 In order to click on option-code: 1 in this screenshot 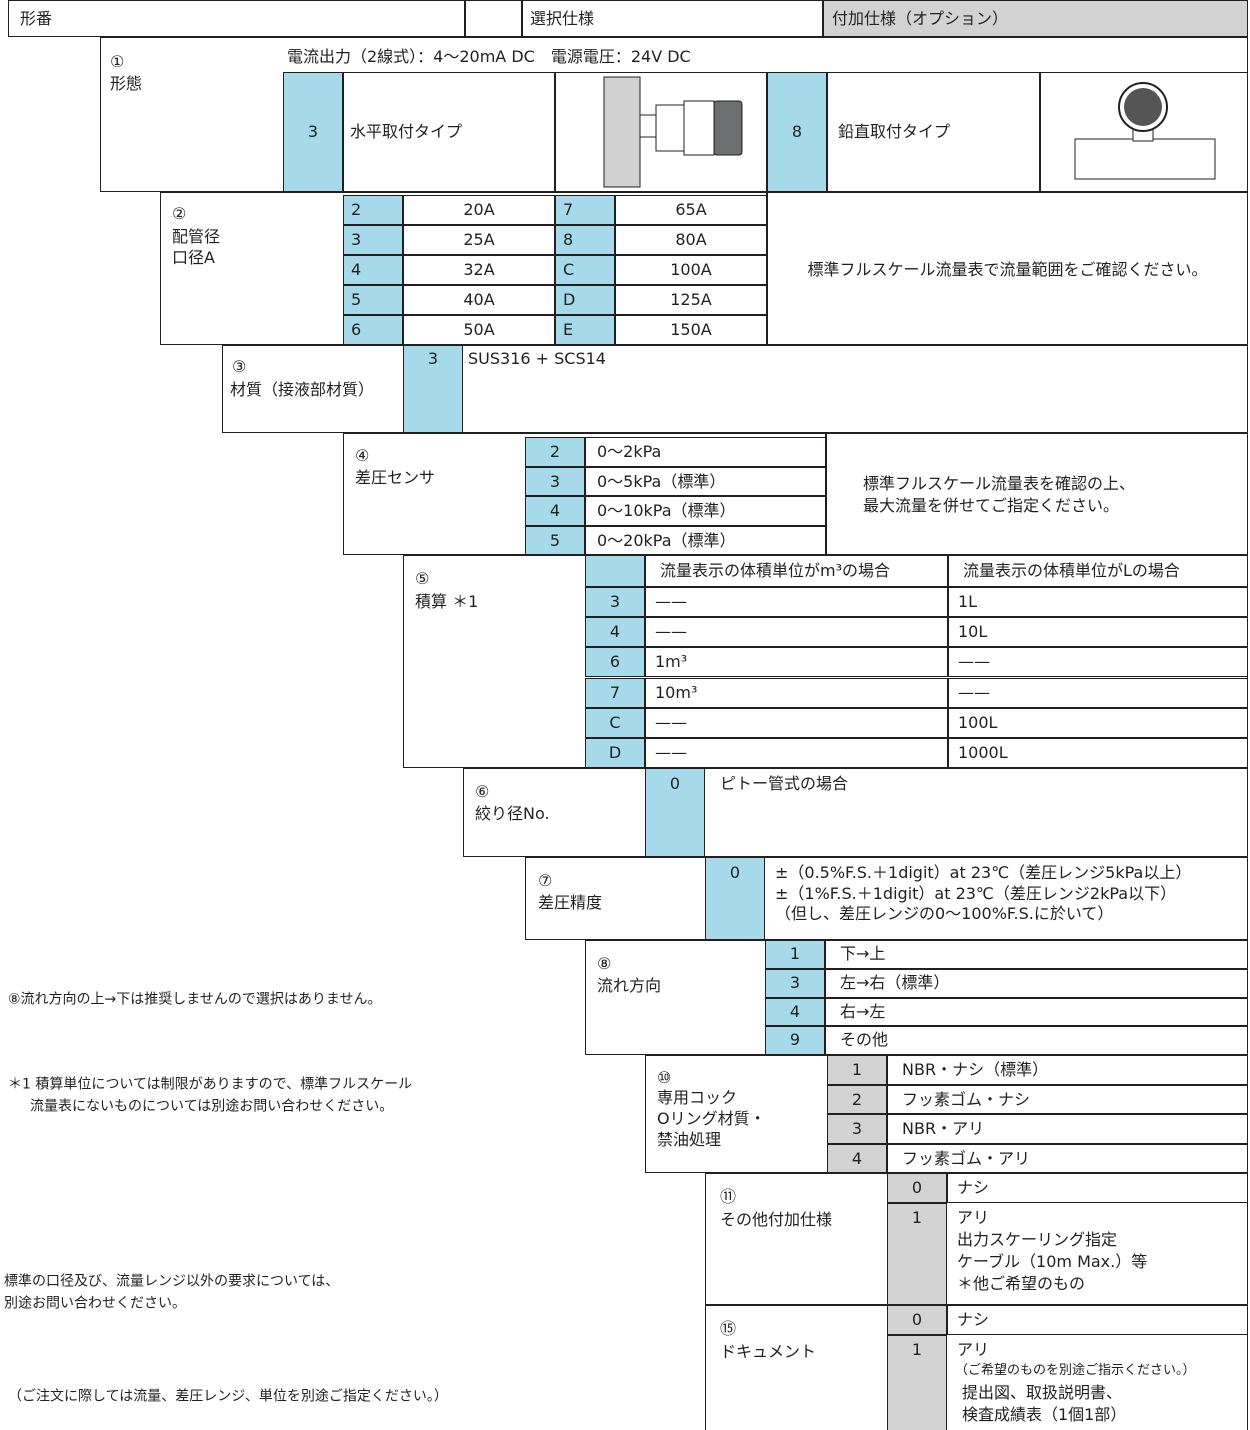, I will do `click(917, 1218)`.